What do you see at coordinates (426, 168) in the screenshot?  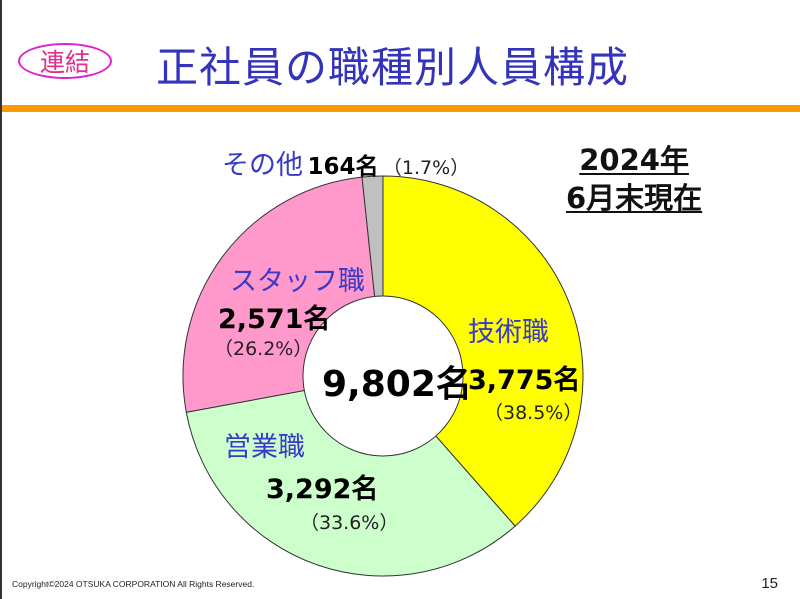 I see `segment-percent: （1.7%）` at bounding box center [426, 168].